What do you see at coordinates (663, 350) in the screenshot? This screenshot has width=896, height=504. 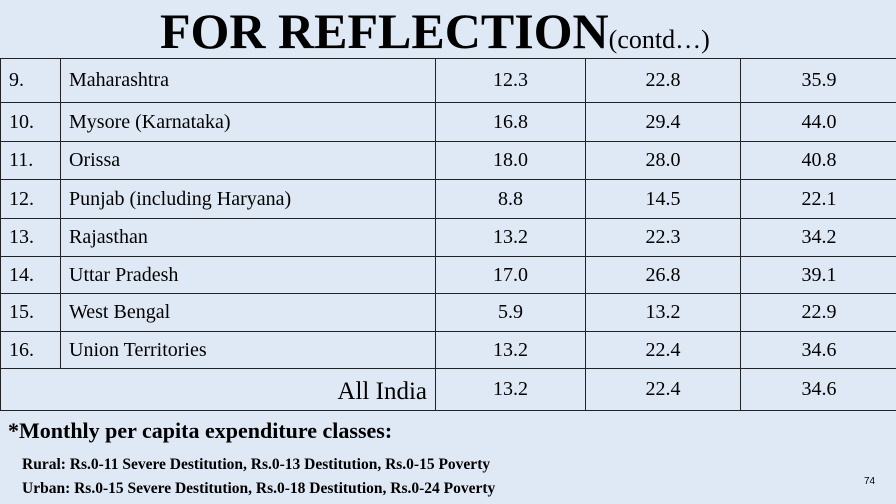 I see `value: 22.4` at bounding box center [663, 350].